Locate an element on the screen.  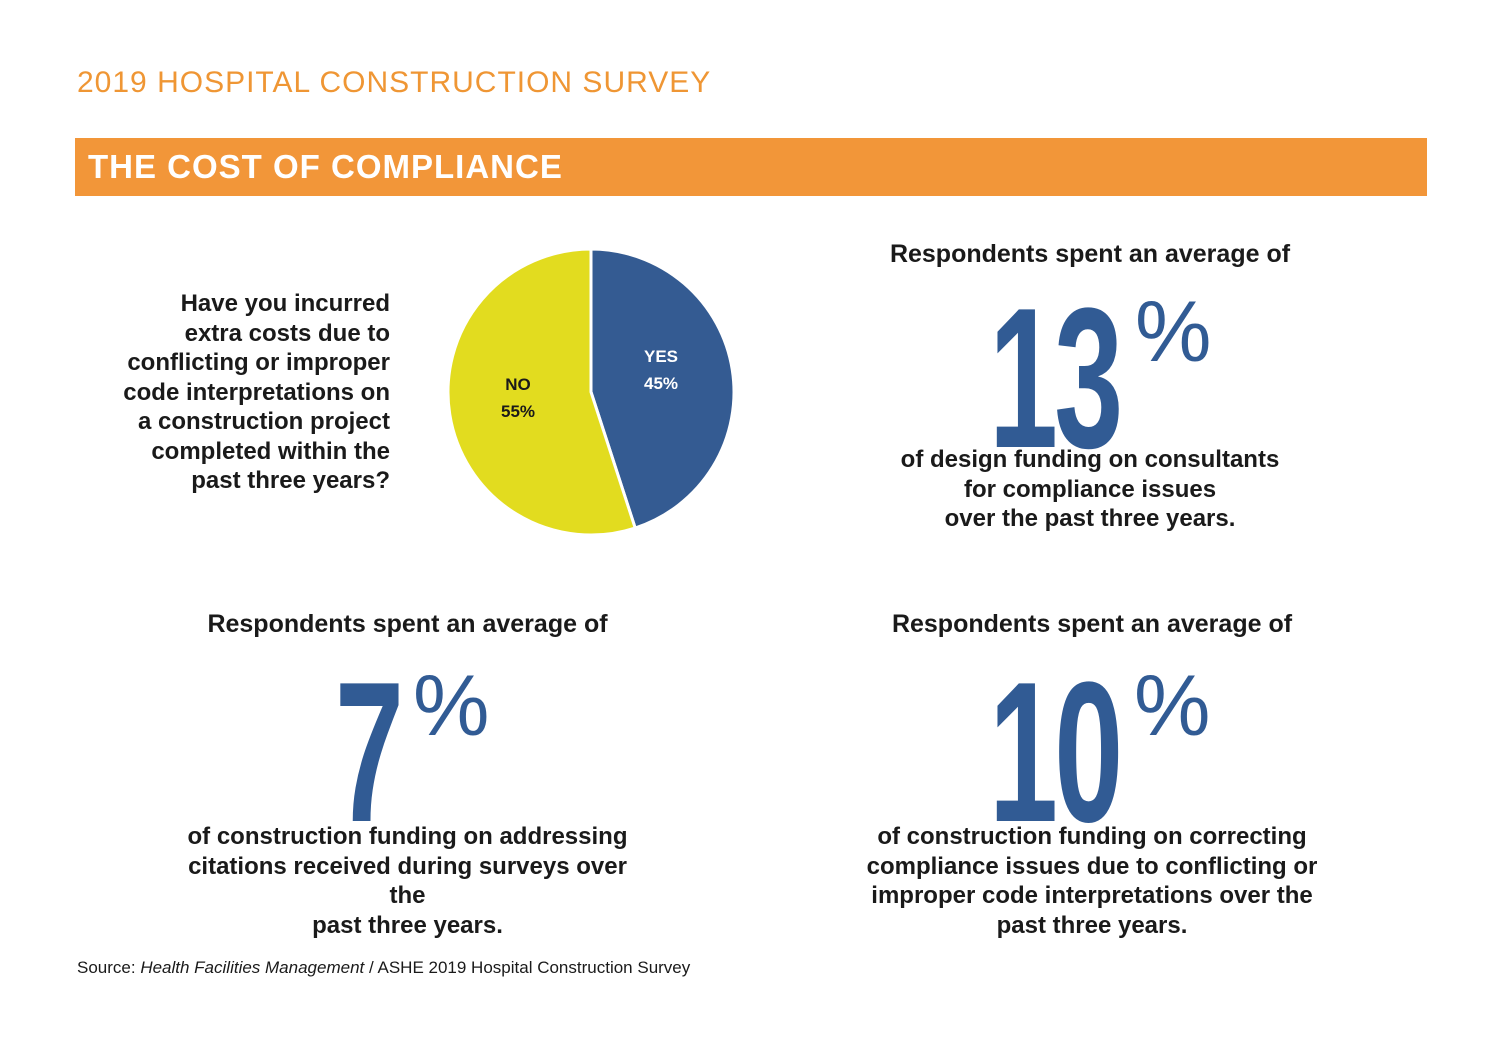
question-line: extra costs due to is located at coordinates (287, 333).